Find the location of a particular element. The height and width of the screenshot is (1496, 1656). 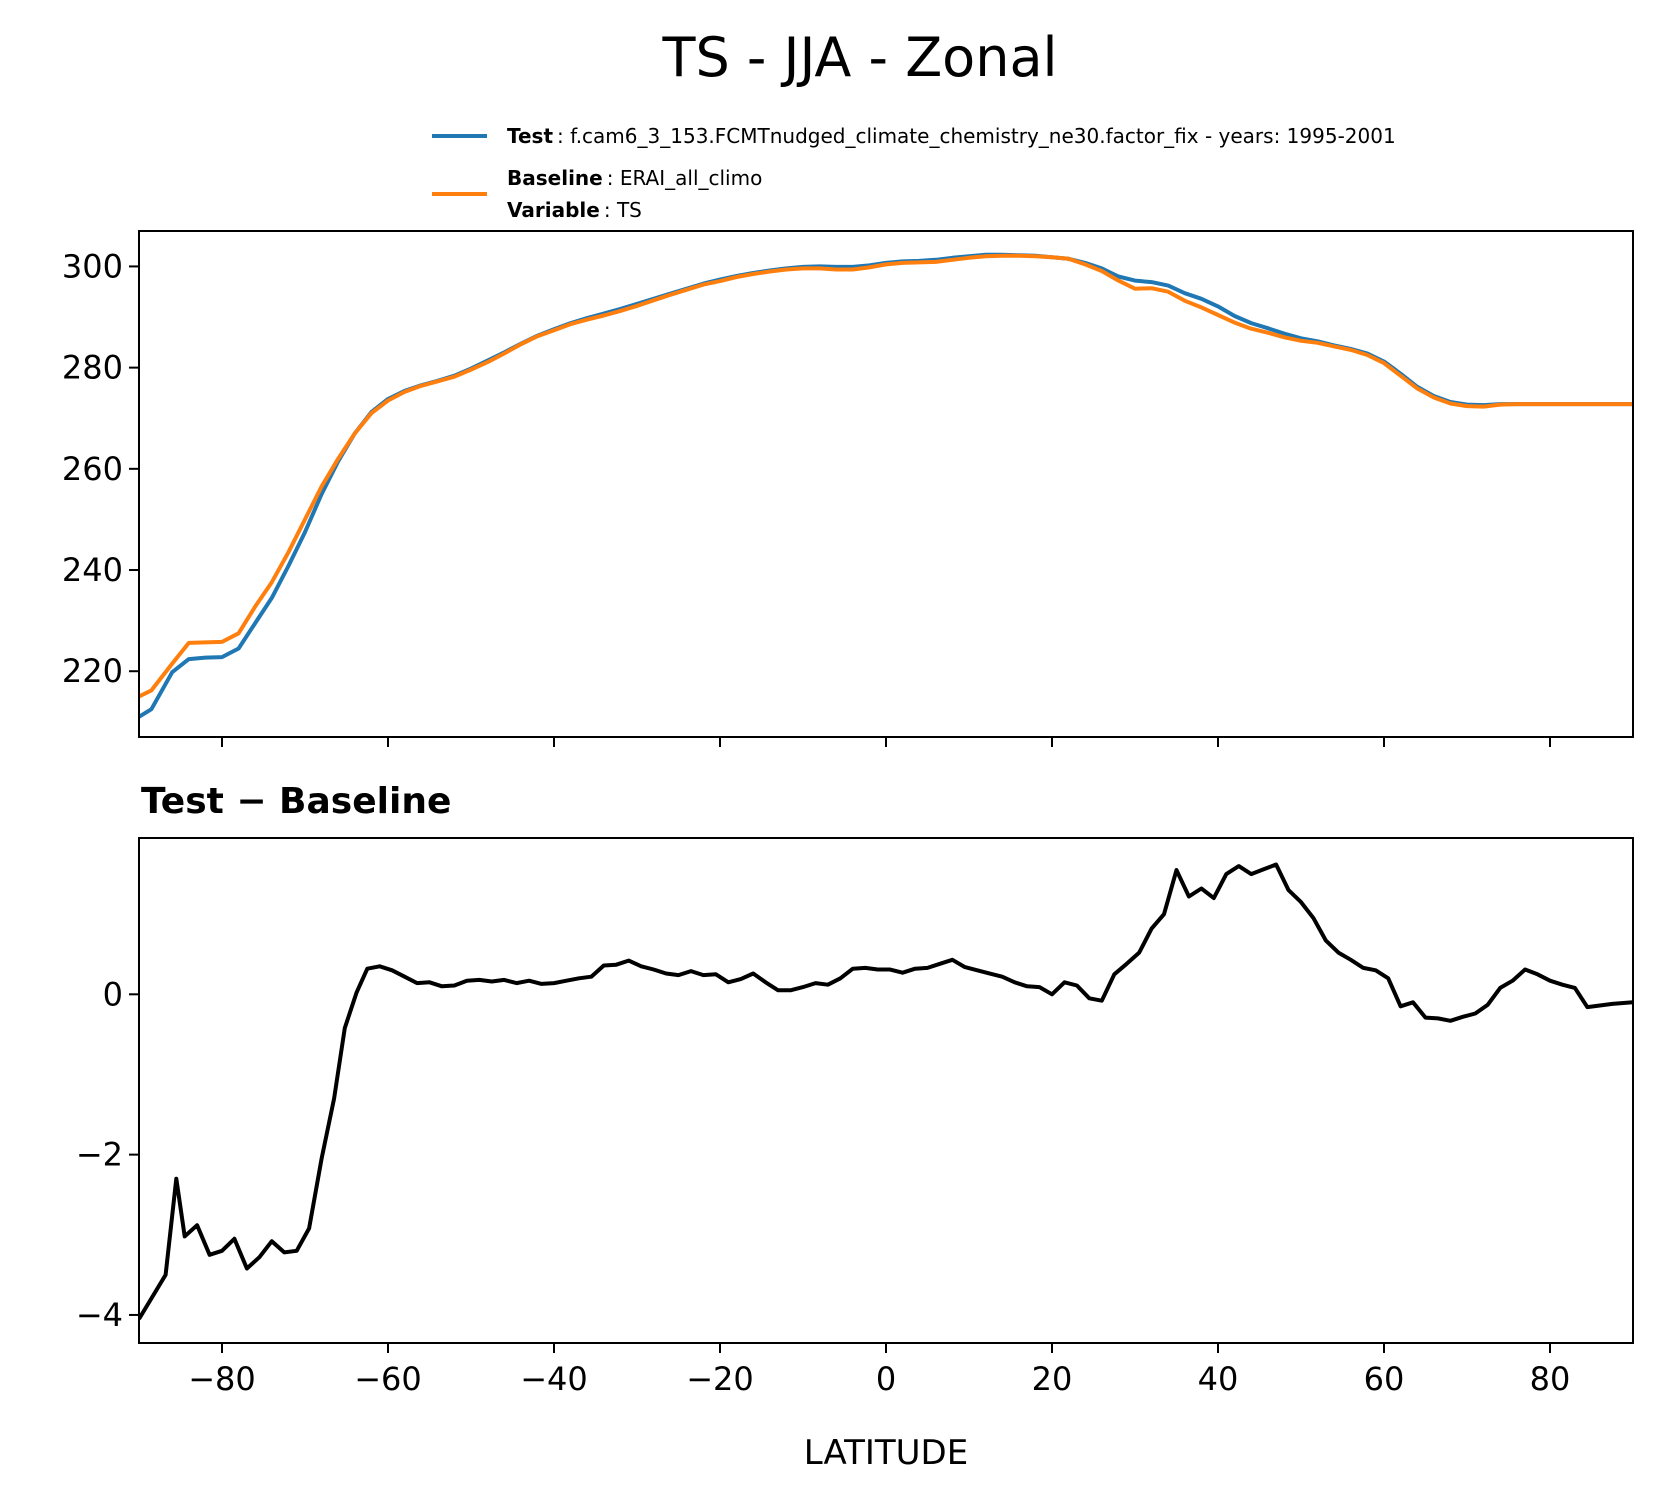

x-tick-label: −60 is located at coordinates (388, 1379).